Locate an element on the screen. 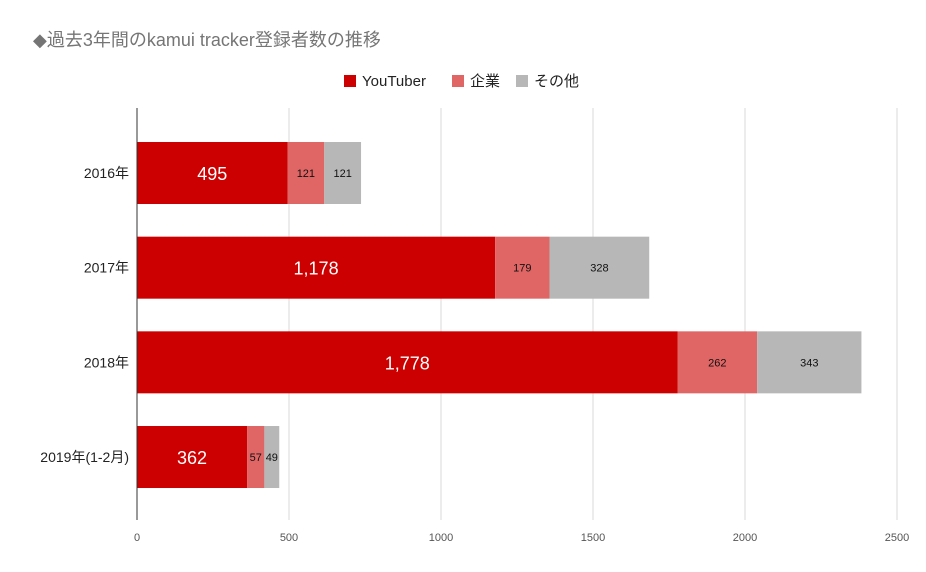  data-label: 1,178 is located at coordinates (316, 269).